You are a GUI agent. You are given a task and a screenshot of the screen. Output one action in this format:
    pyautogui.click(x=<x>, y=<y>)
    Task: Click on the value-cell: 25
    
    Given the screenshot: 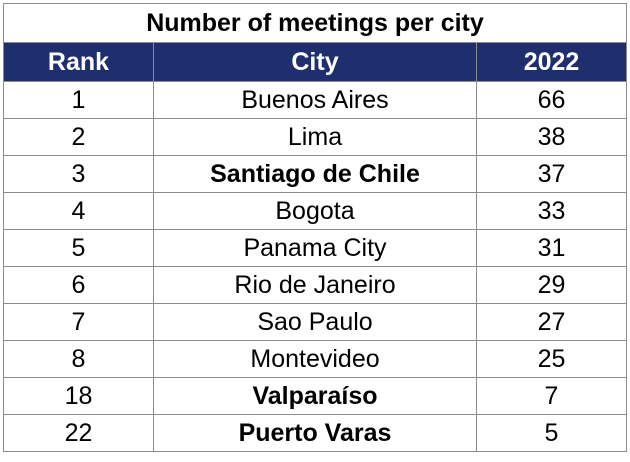 What is the action you would take?
    pyautogui.click(x=551, y=359)
    